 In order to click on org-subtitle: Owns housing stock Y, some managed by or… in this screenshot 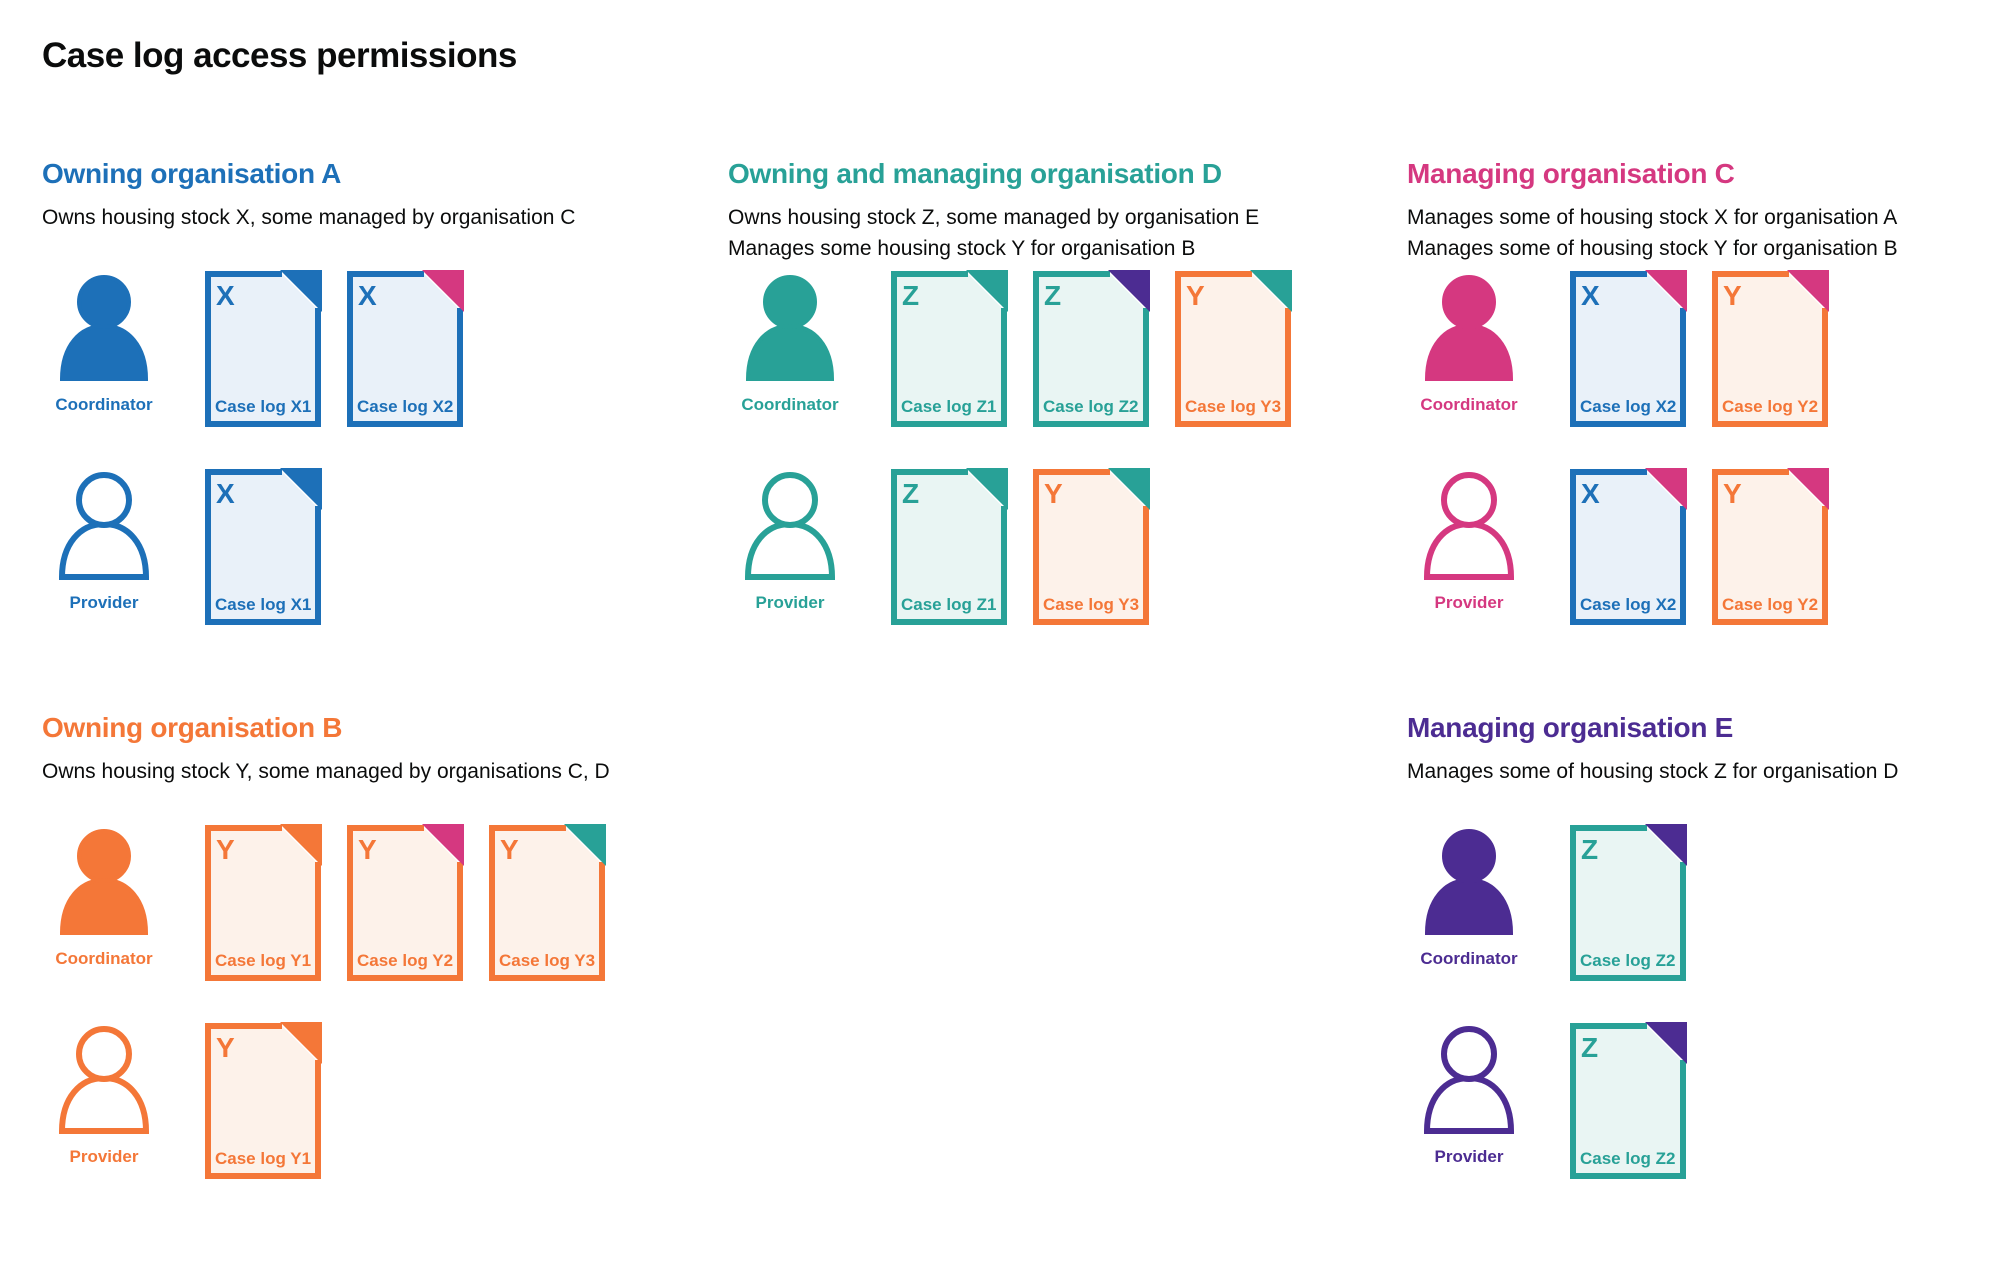, I will do `click(372, 771)`.